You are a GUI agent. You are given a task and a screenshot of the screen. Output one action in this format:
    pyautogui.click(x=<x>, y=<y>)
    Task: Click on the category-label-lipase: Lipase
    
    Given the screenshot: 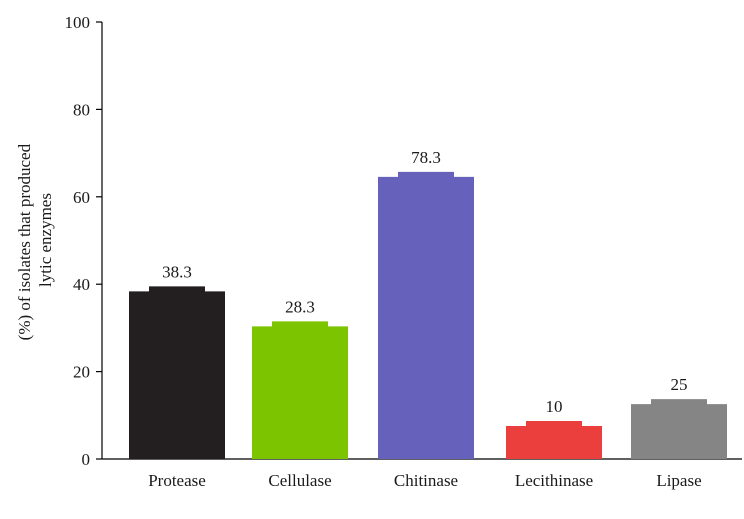 What is the action you would take?
    pyautogui.click(x=678, y=480)
    